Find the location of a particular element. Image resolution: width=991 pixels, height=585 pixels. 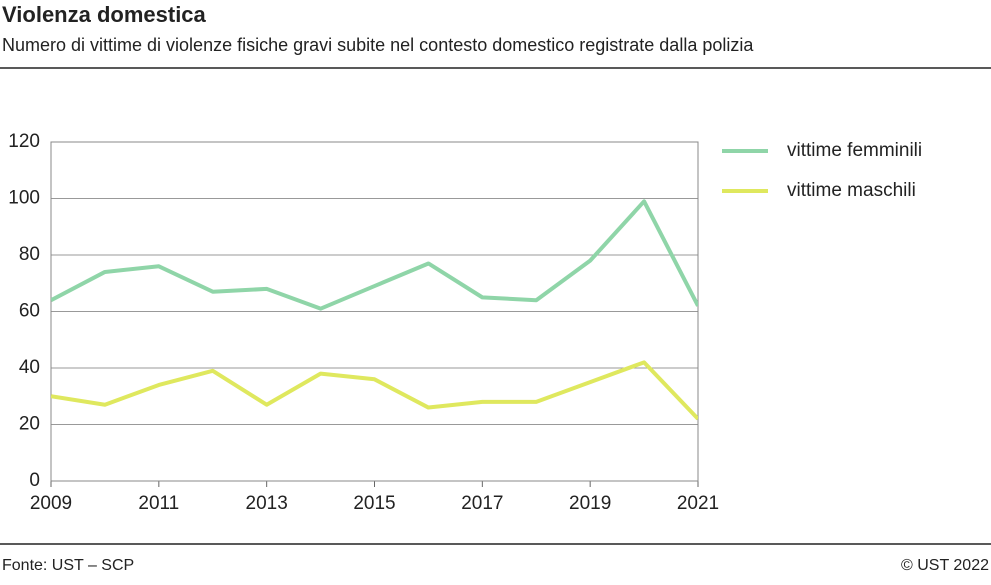

x-tick-label: 2013 is located at coordinates (267, 503).